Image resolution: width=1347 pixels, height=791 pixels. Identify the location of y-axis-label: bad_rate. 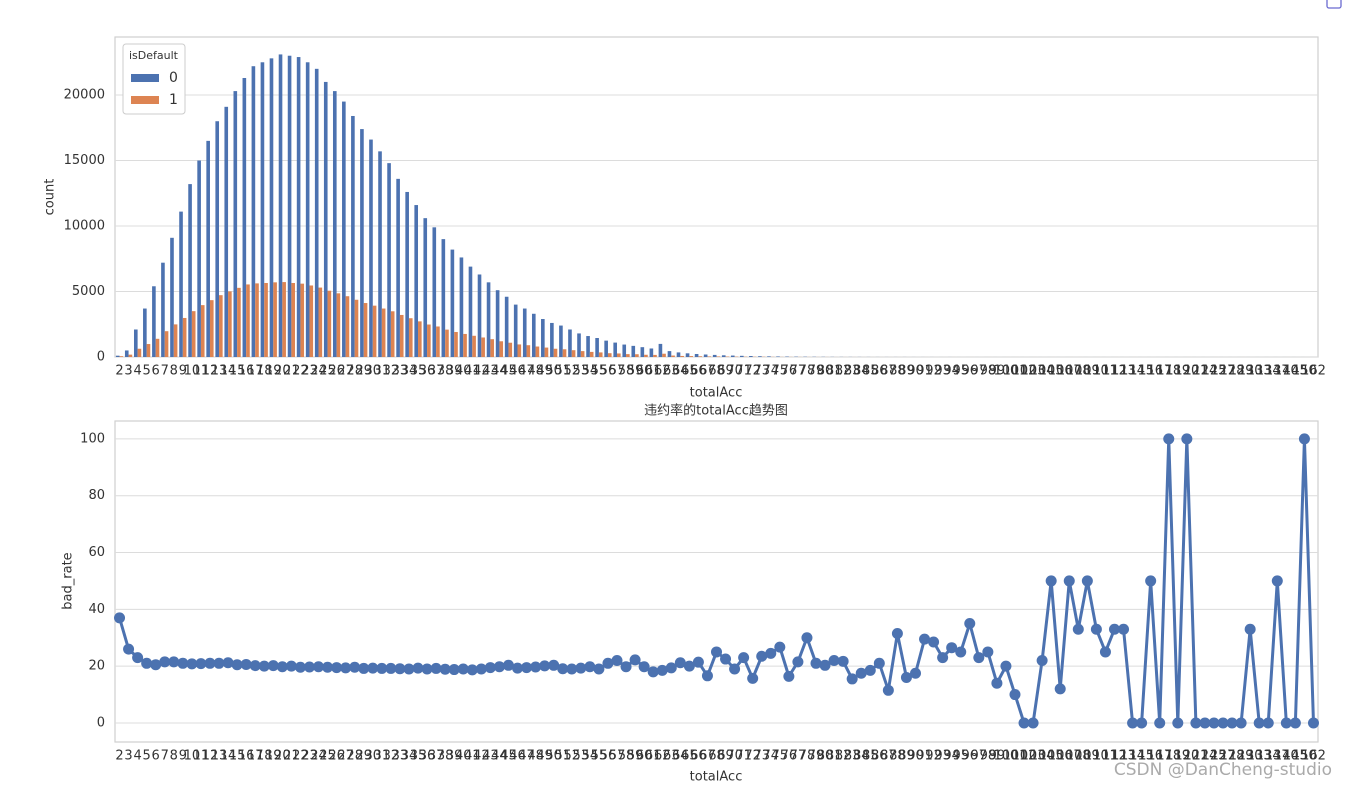
(68, 580).